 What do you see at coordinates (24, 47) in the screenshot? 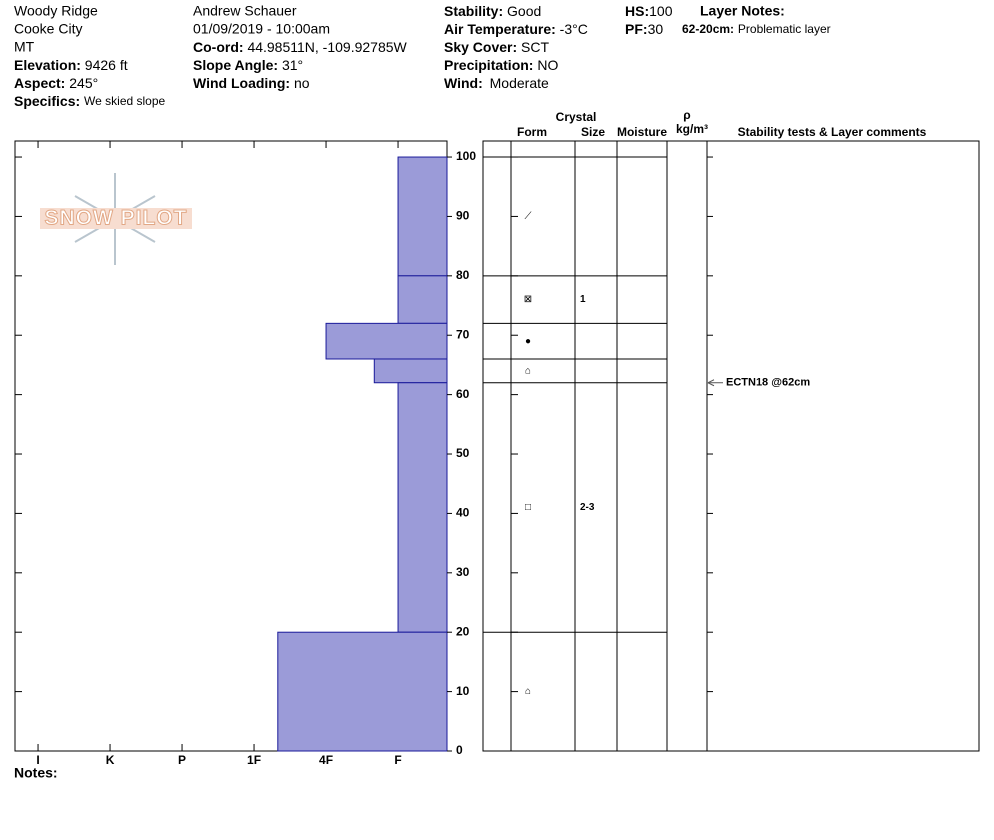
I see `location: MT` at bounding box center [24, 47].